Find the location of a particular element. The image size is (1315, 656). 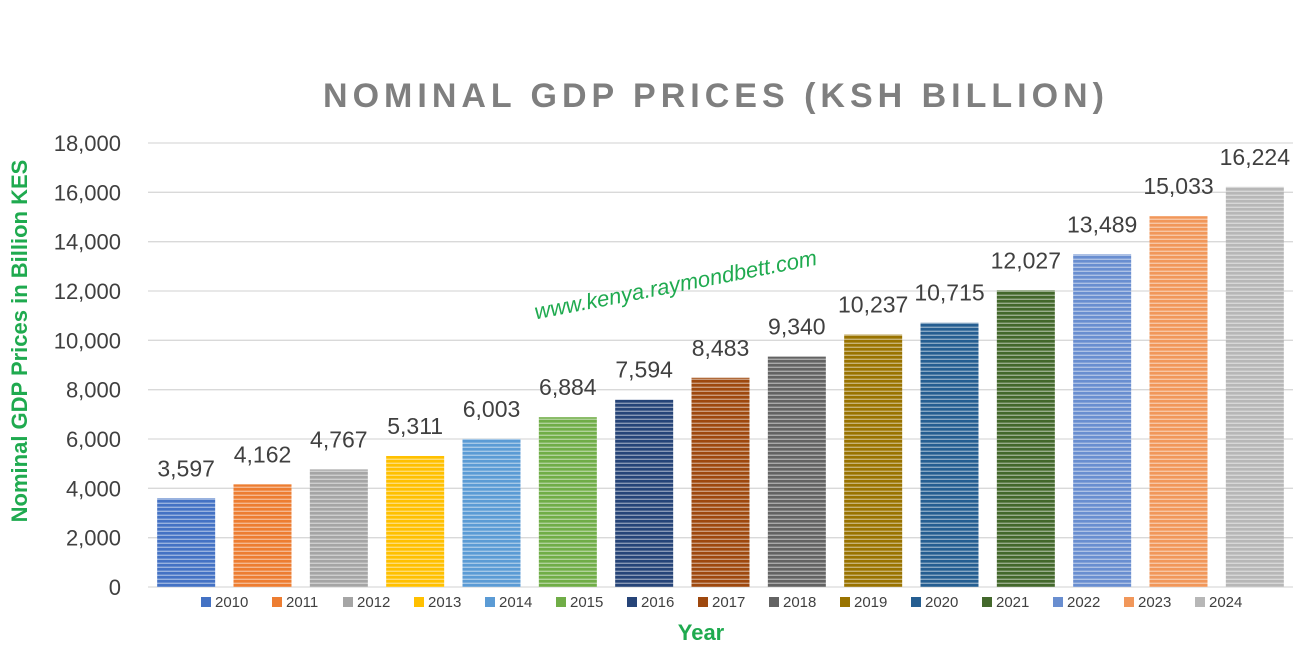

bar-2022 is located at coordinates (1102, 420).